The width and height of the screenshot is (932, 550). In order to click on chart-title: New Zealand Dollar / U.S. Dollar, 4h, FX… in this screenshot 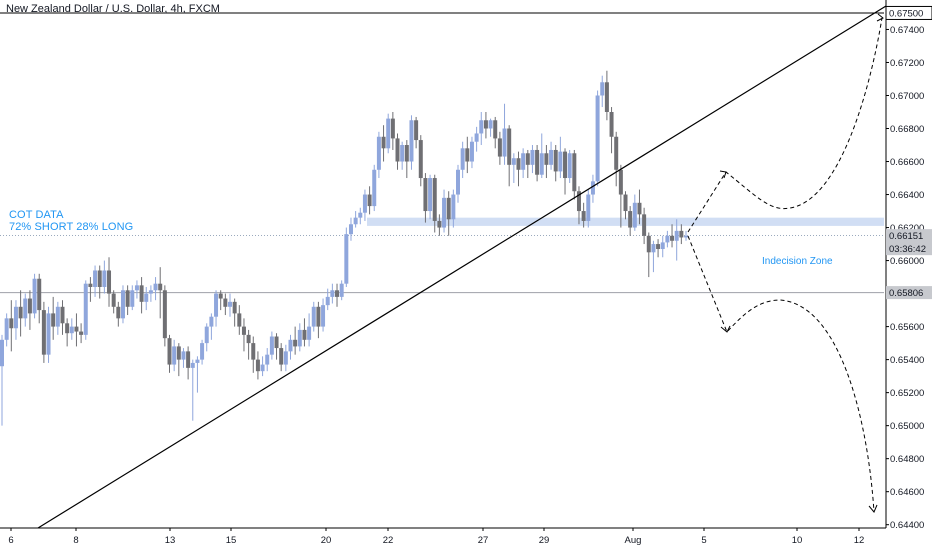, I will do `click(113, 9)`.